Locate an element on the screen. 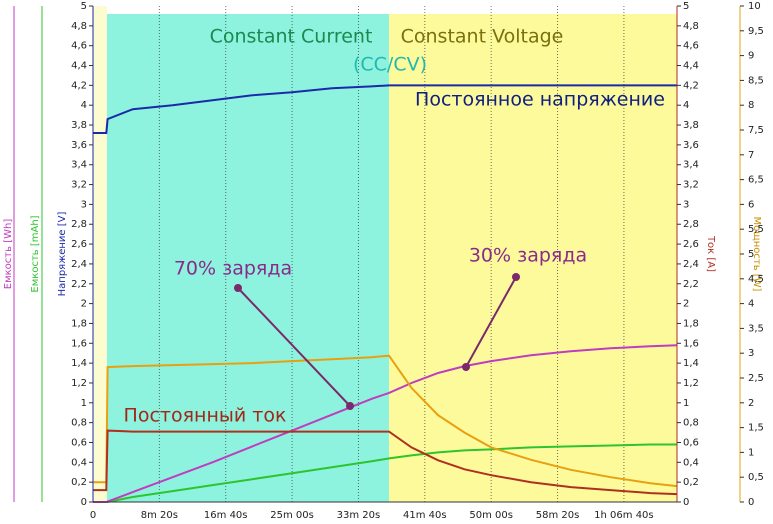 The image size is (773, 524). annotation: Постоянное напряжение is located at coordinates (540, 100).